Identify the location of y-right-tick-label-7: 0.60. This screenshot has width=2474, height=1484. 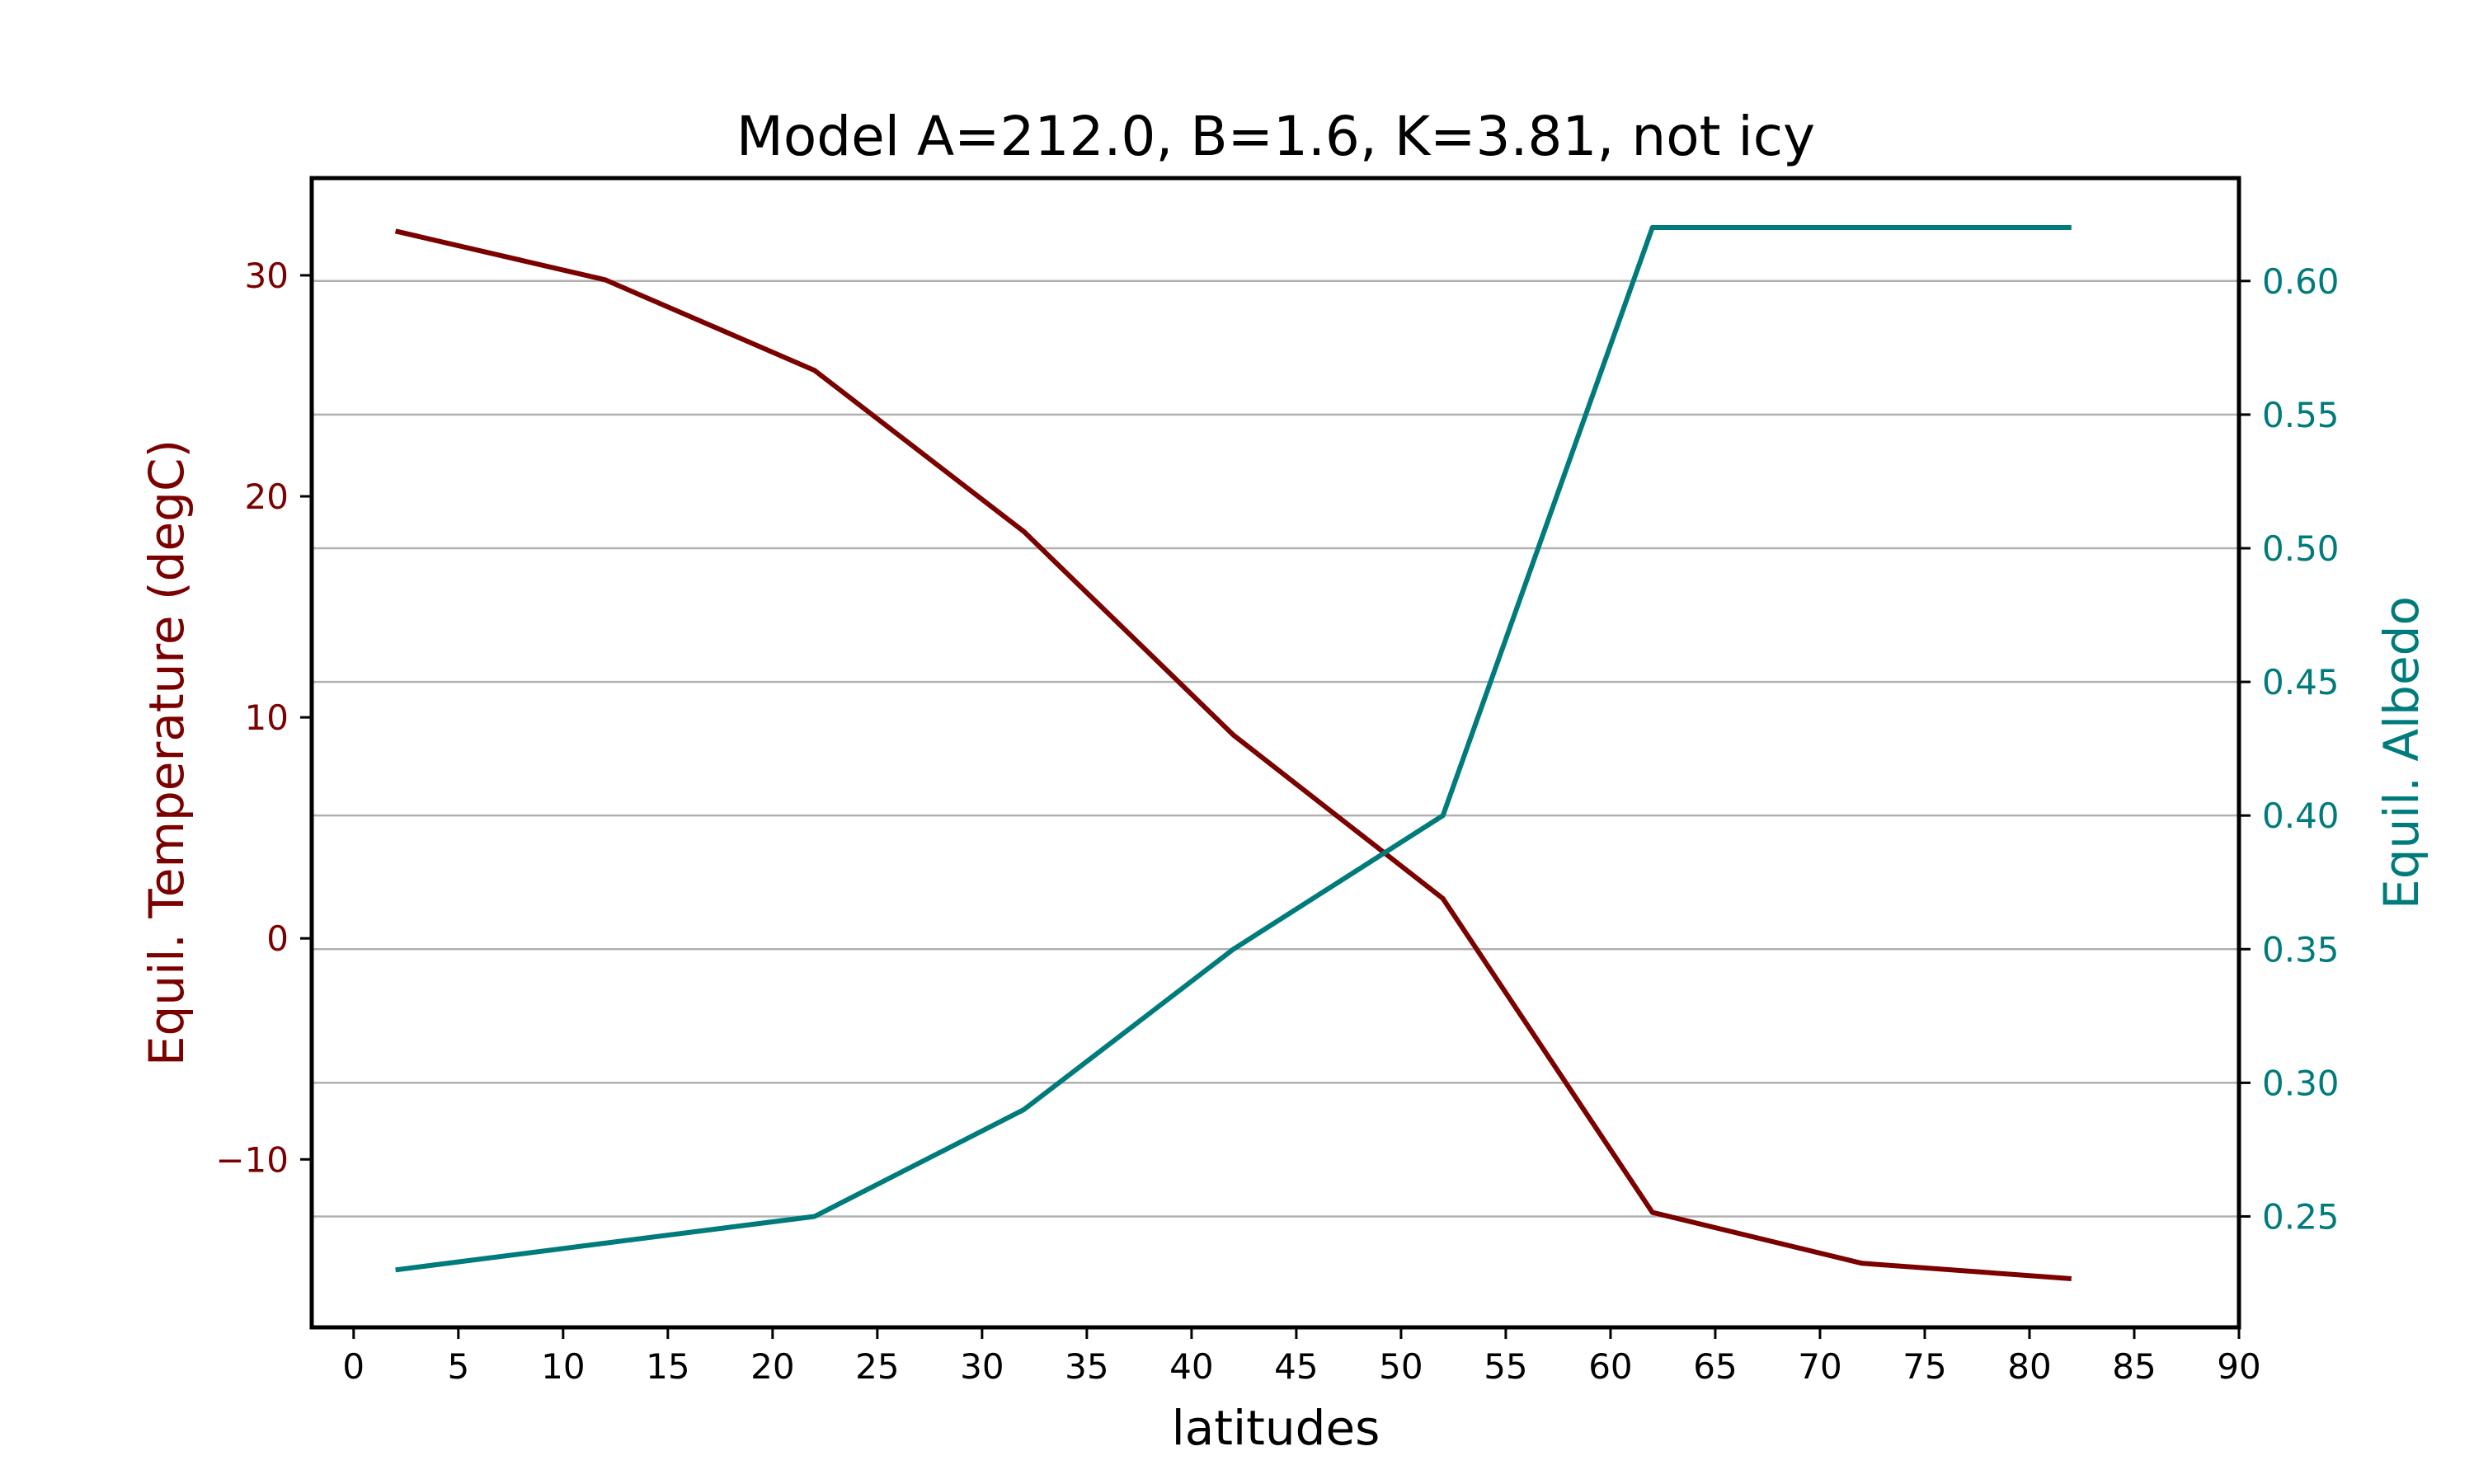
(2301, 281).